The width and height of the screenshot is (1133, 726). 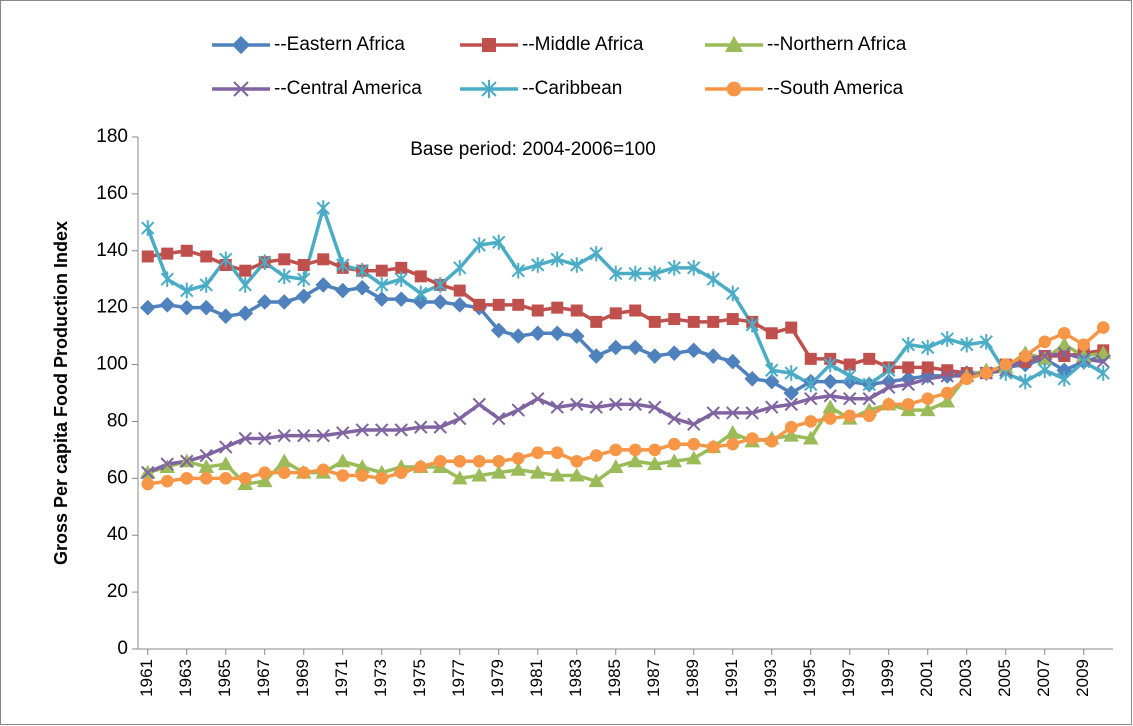 What do you see at coordinates (458, 678) in the screenshot?
I see `x-tick-label: 1977` at bounding box center [458, 678].